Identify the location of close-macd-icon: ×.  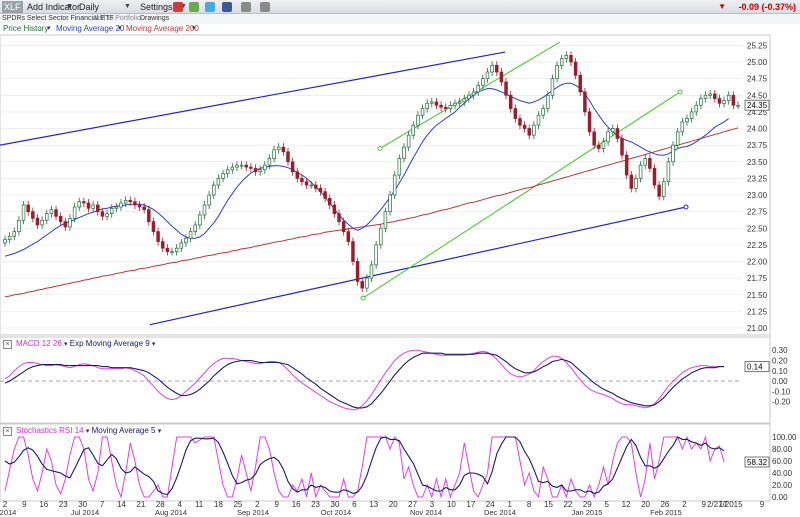
(7, 344).